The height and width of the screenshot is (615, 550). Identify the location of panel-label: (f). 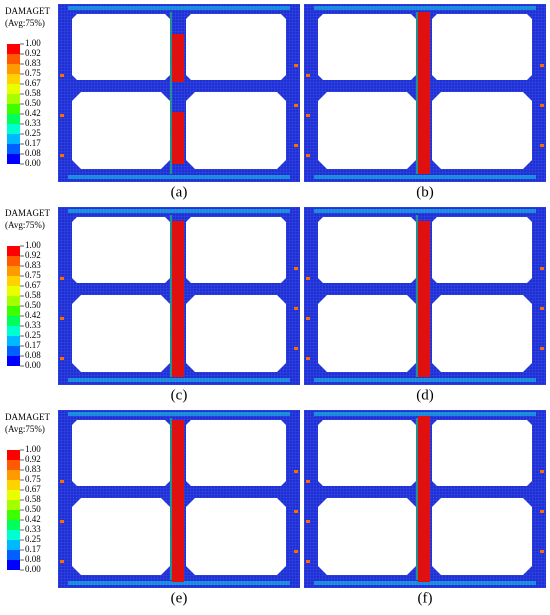
(425, 598).